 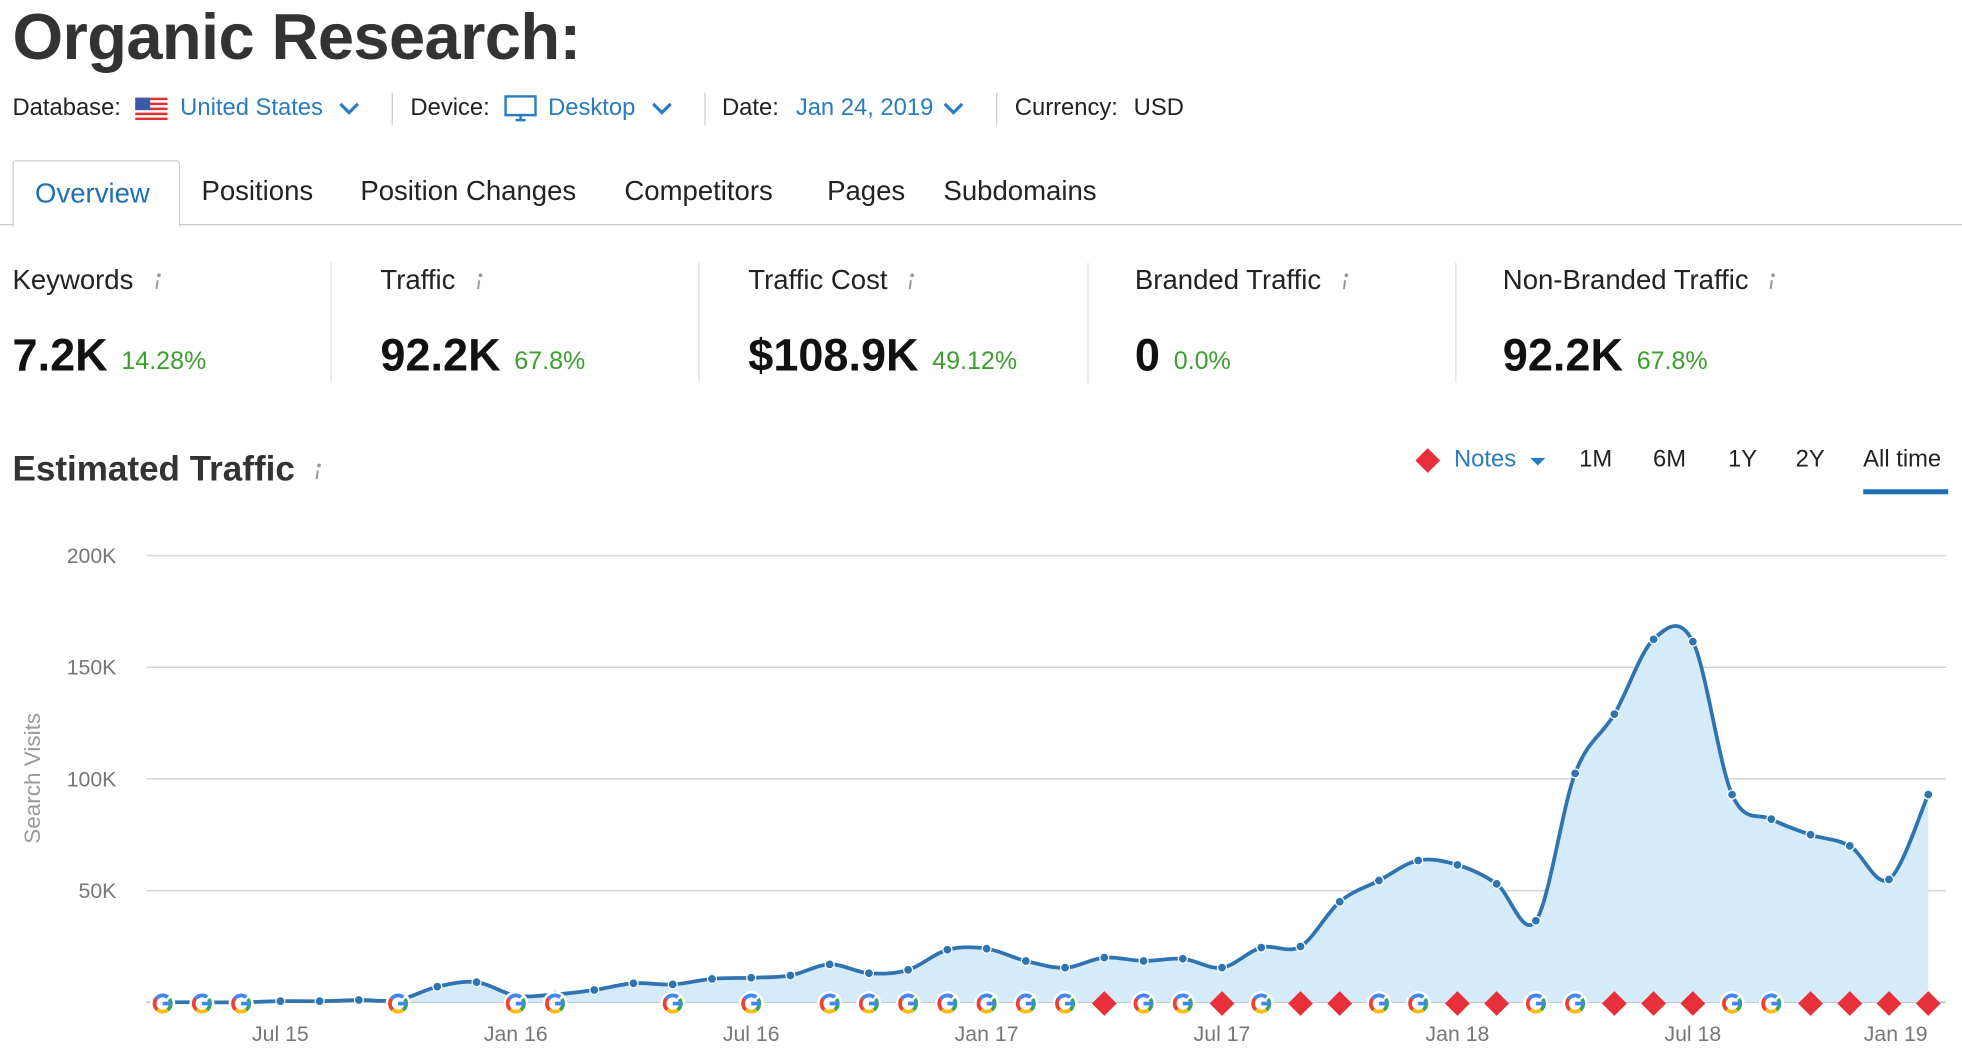 What do you see at coordinates (164, 361) in the screenshot?
I see `metric-change: 14.28%` at bounding box center [164, 361].